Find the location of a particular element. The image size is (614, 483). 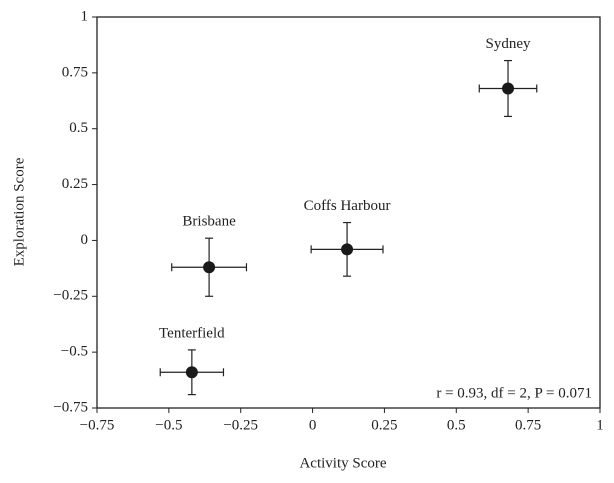

x-tick-label: 0.5 is located at coordinates (456, 425).